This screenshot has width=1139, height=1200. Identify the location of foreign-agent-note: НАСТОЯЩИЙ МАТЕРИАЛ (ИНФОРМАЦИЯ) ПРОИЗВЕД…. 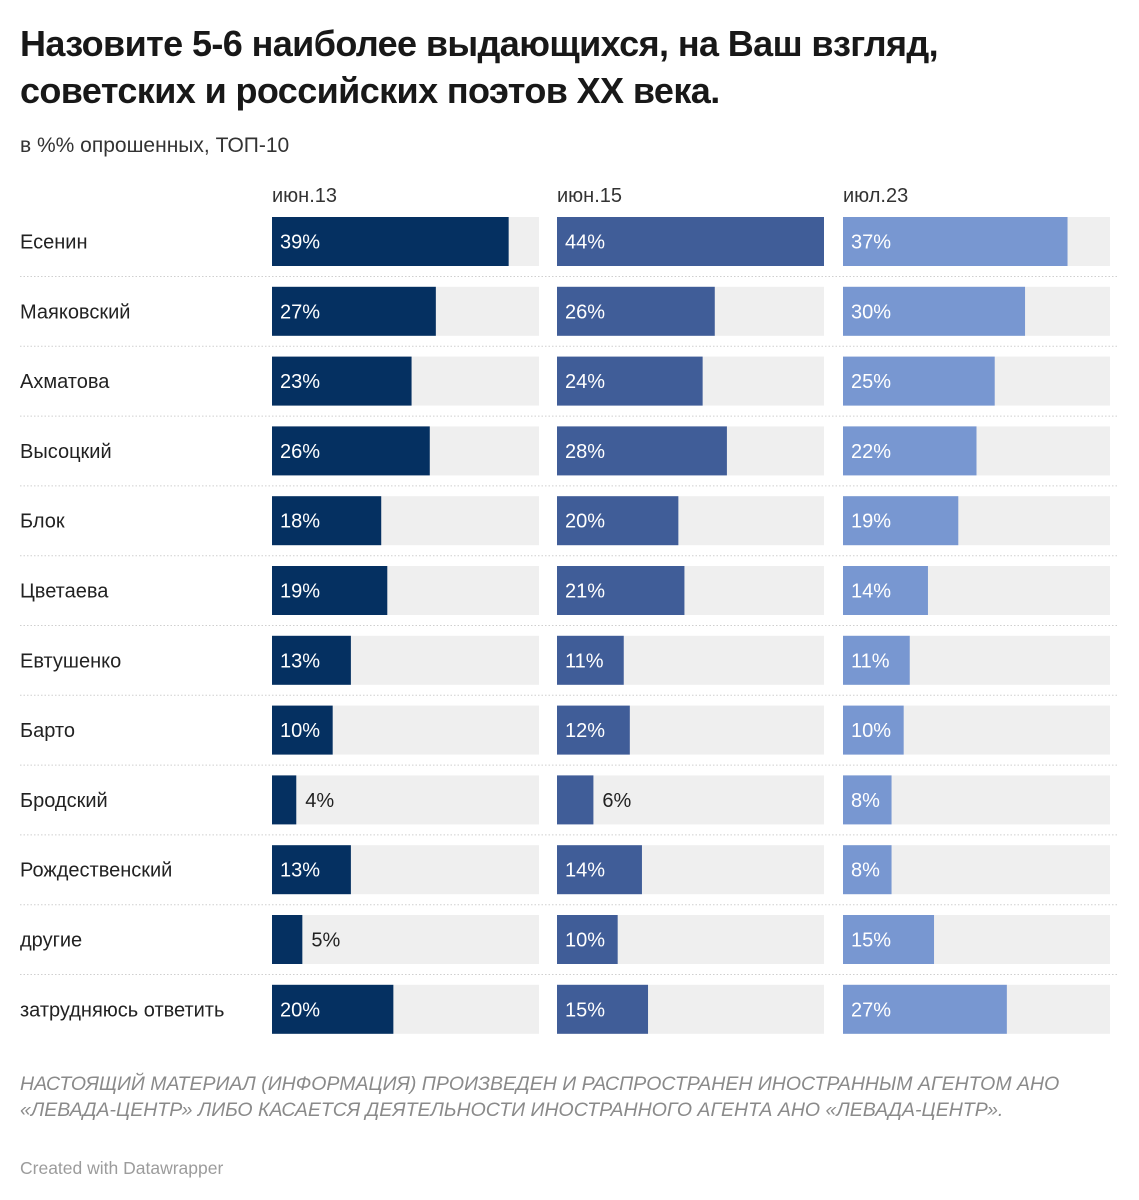
(540, 1097).